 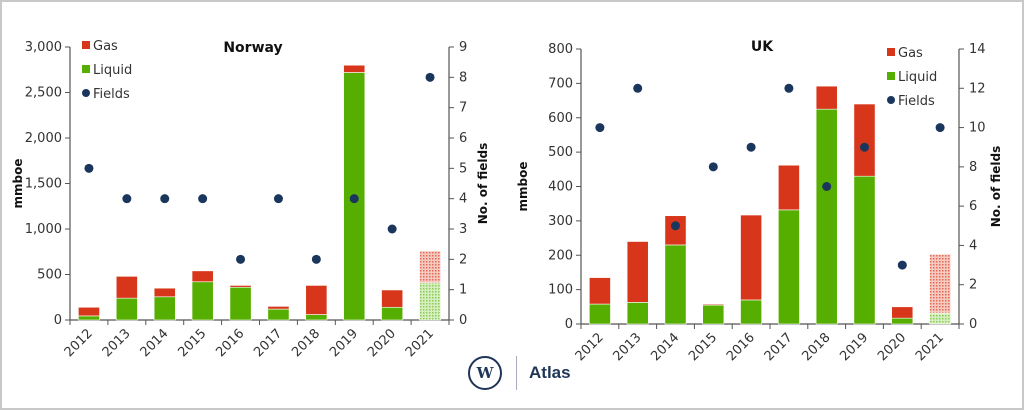 What do you see at coordinates (392, 313) in the screenshot?
I see `bar-liquid-2020` at bounding box center [392, 313].